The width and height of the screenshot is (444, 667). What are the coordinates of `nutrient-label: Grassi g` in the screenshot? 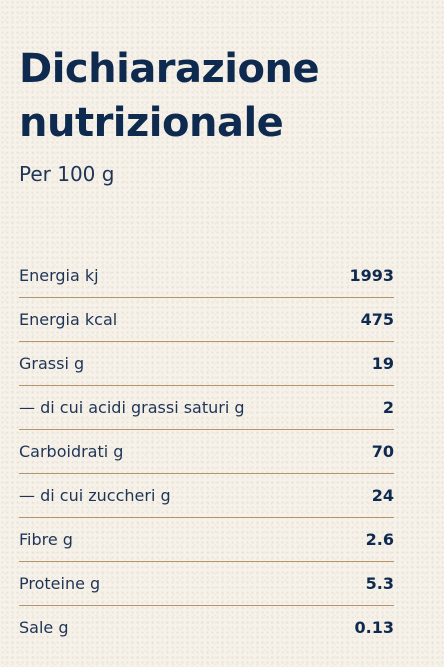 It's located at (52, 363).